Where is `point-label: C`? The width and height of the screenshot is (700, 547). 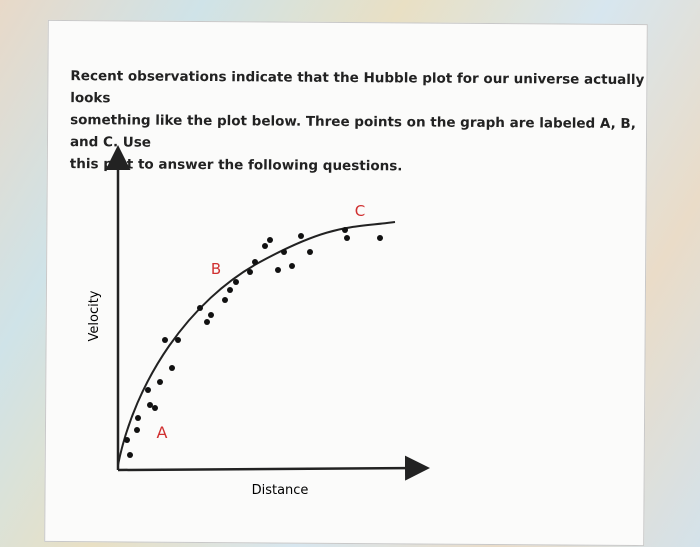
point-label: C is located at coordinates (360, 211).